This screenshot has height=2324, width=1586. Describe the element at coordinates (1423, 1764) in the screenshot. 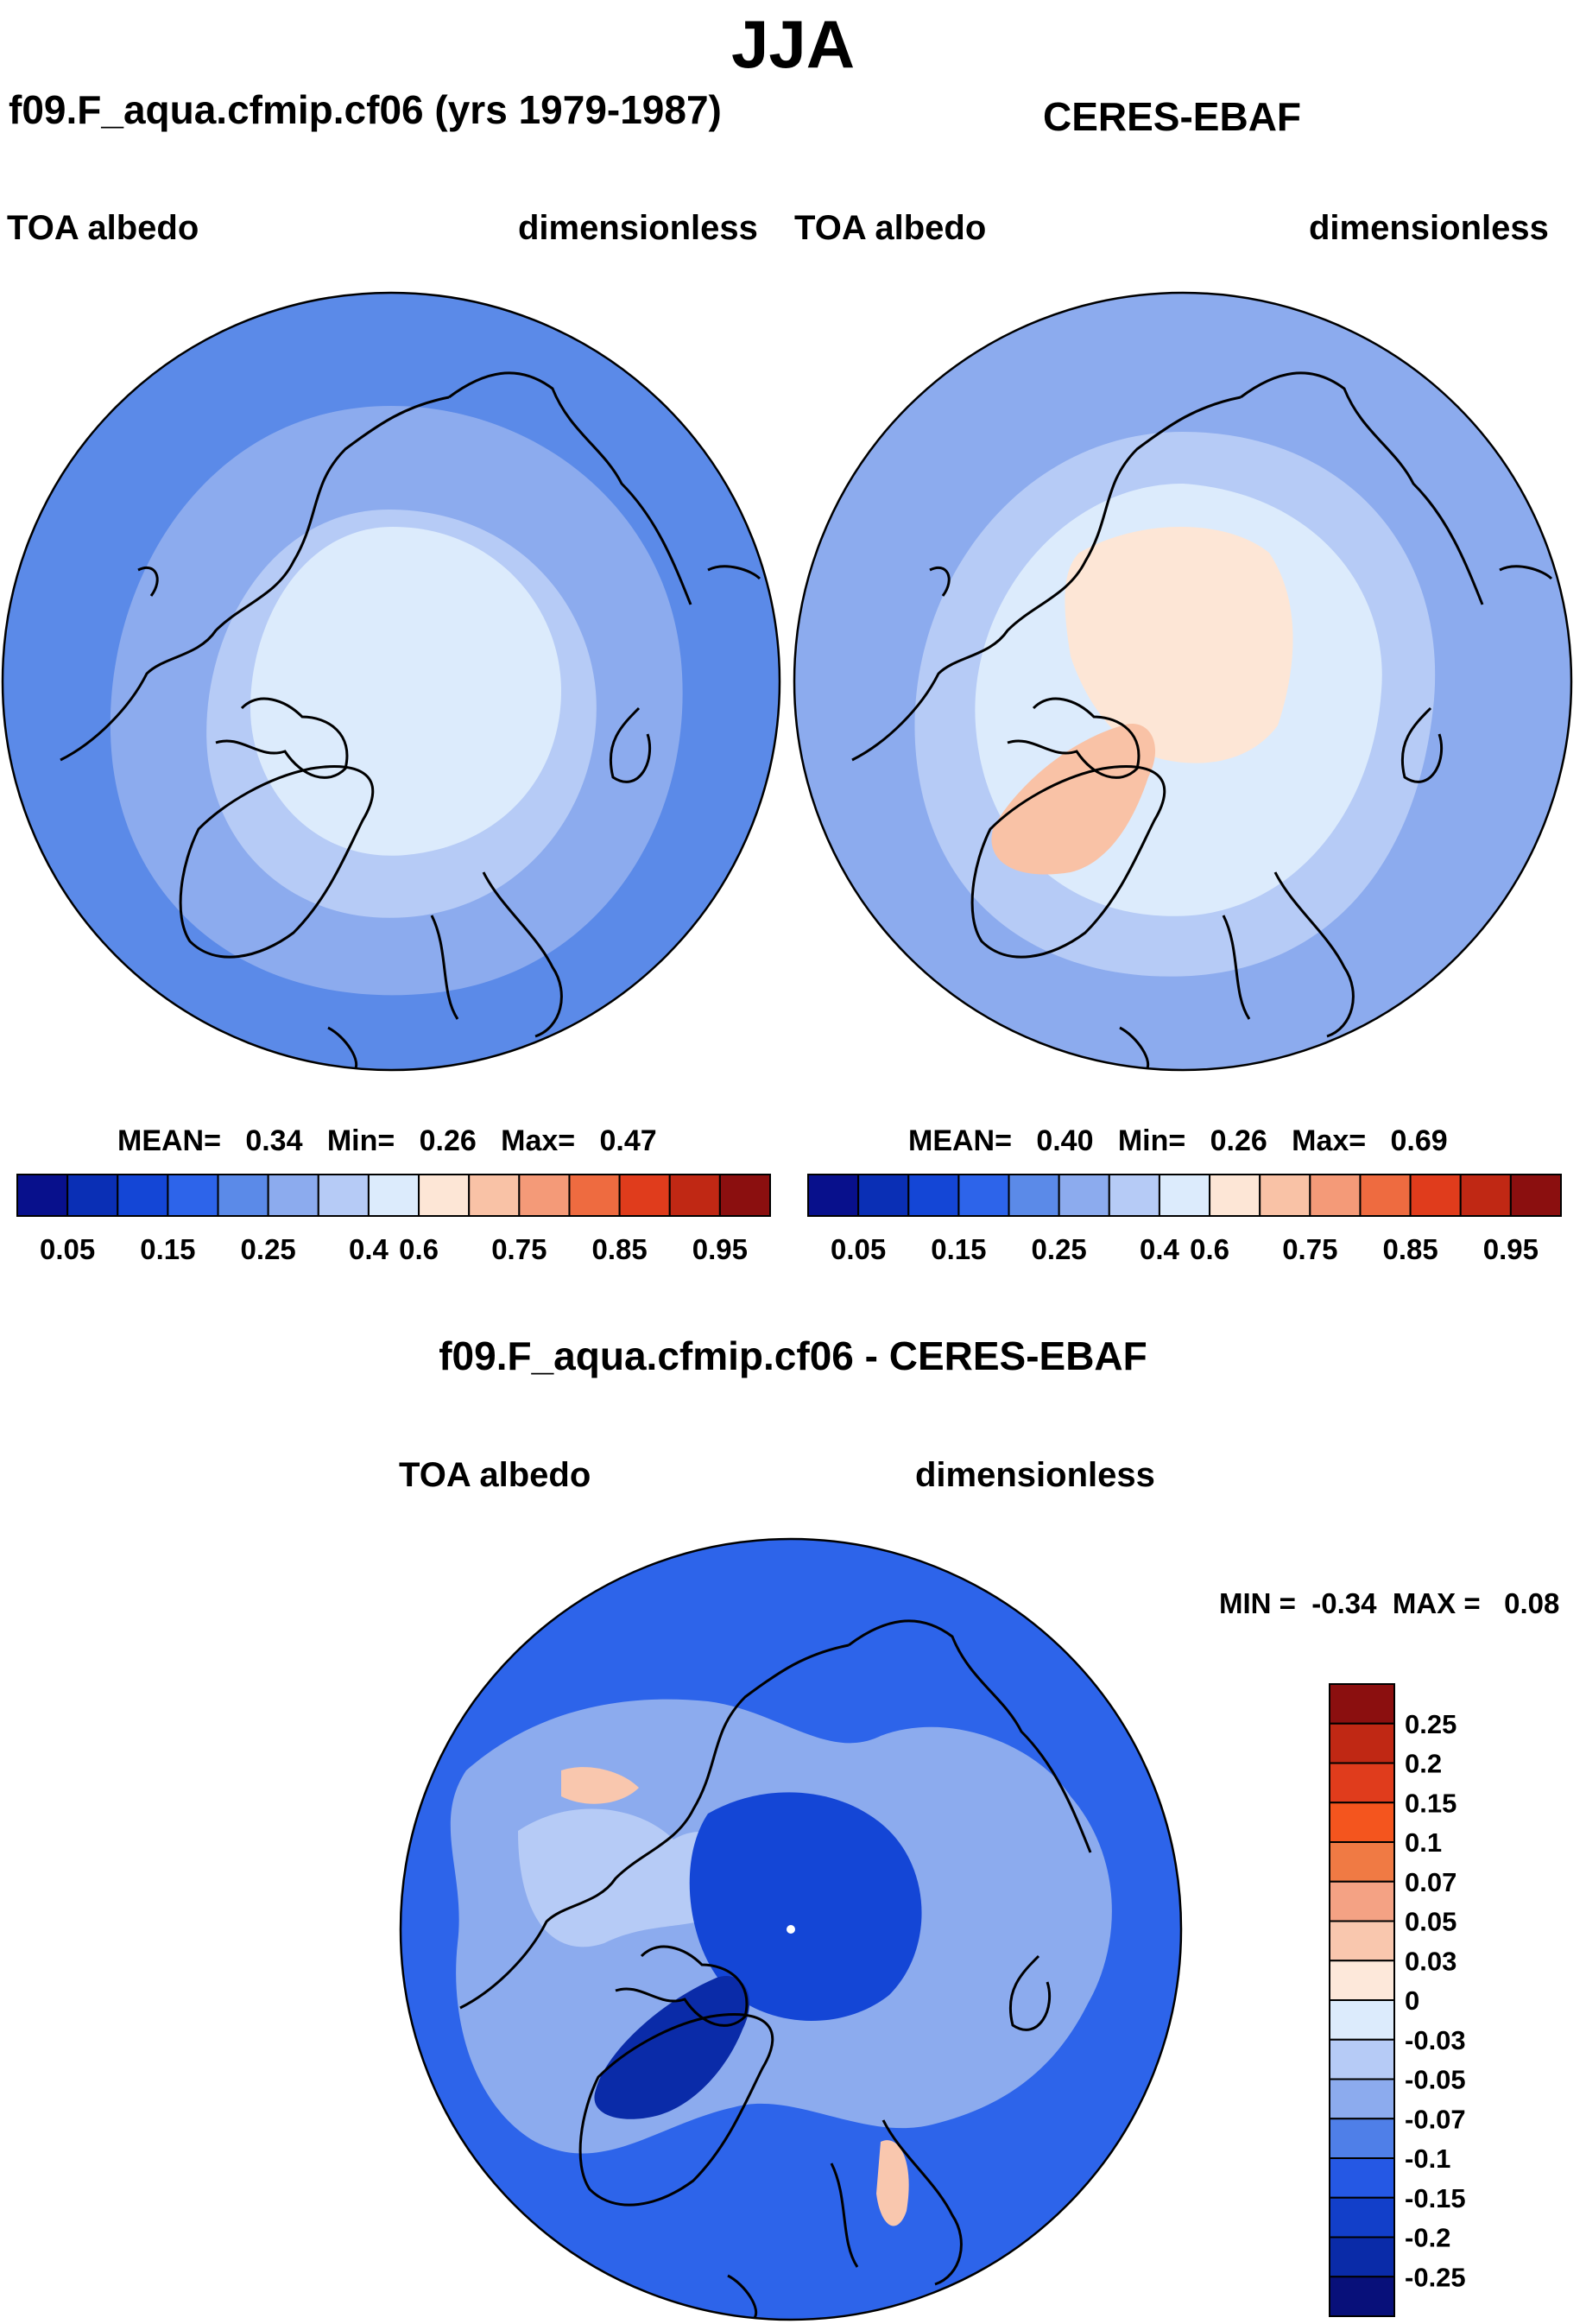

I see `diff-colorbar-tick-label: 0.2` at that location.